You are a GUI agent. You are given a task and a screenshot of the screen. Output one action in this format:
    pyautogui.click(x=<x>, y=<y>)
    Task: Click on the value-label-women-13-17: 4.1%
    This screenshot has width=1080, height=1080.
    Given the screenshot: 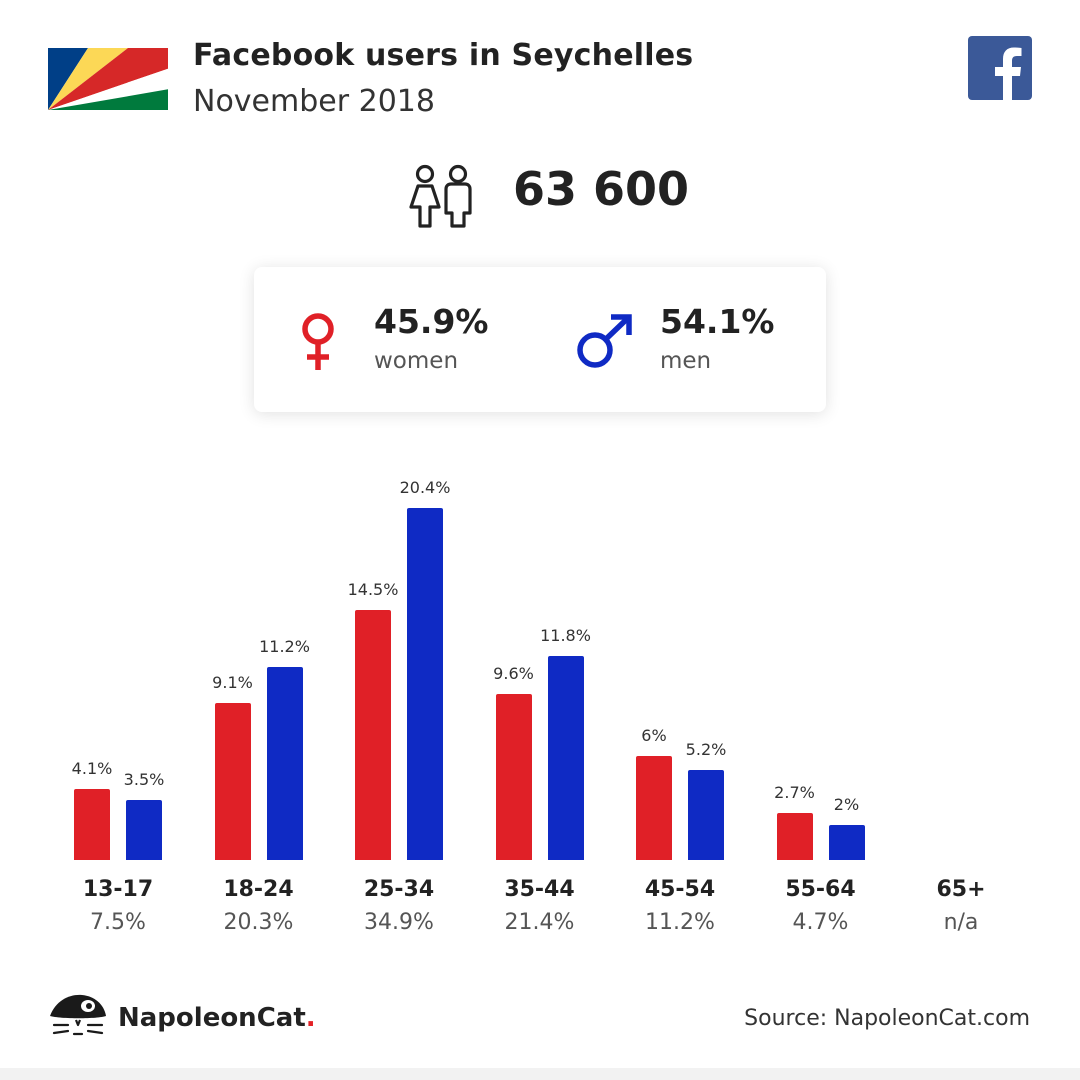 What is the action you would take?
    pyautogui.click(x=92, y=769)
    